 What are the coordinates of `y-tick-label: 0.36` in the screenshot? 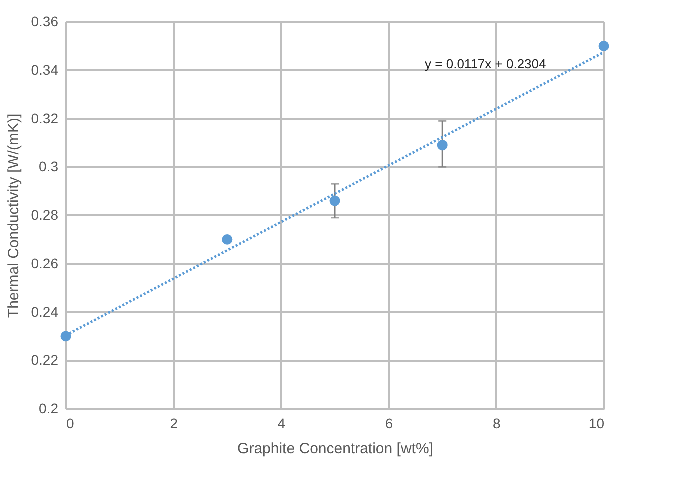 It's located at (45, 22).